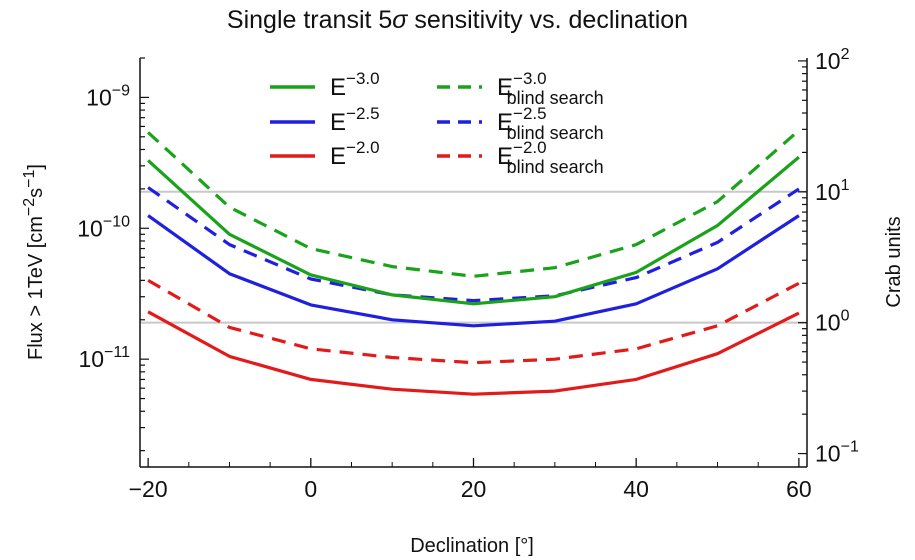 This screenshot has height=560, width=915. What do you see at coordinates (310, 489) in the screenshot?
I see `x-tick-label: 0` at bounding box center [310, 489].